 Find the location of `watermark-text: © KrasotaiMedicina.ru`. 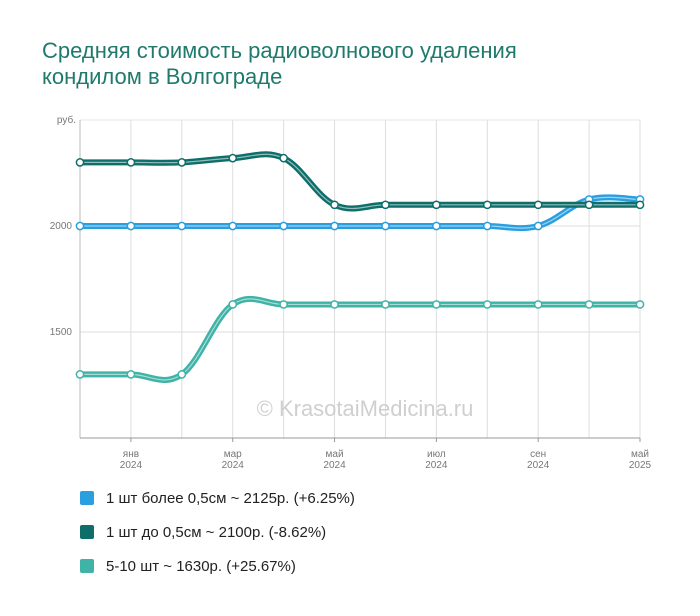

watermark-text: © KrasotaiMedicina.ru is located at coordinates (365, 408).